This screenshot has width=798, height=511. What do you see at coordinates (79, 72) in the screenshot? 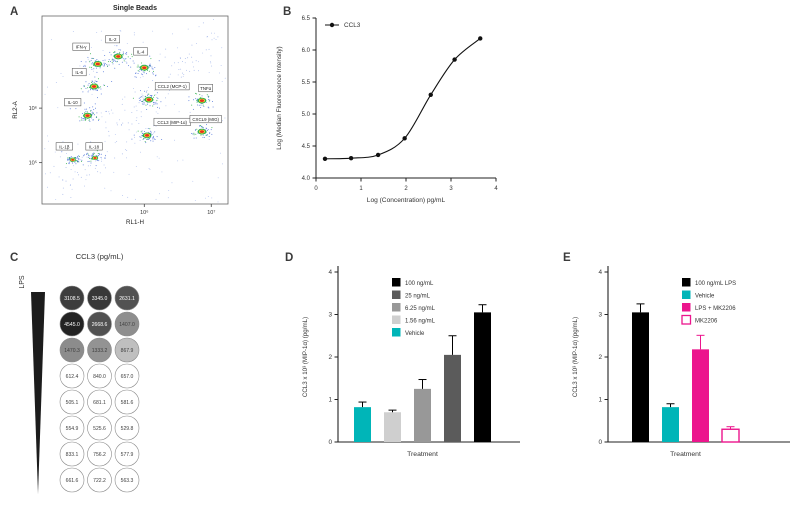
I see `bead-label: IL-6` at bounding box center [79, 72].